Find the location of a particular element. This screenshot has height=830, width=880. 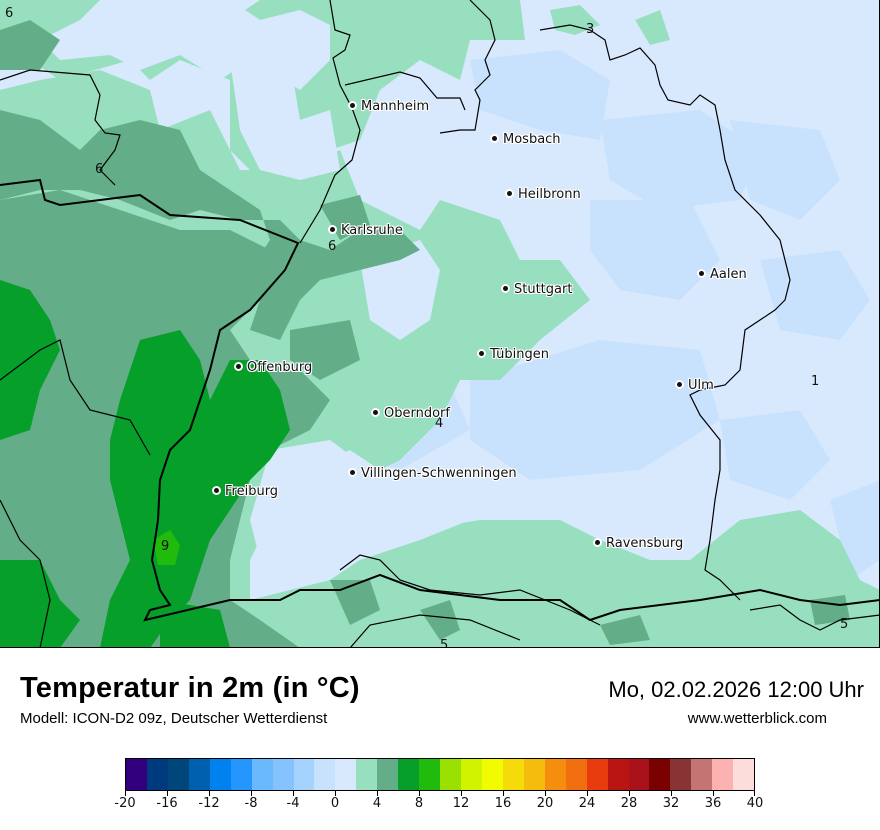

colorbar-tick-label: -12 is located at coordinates (209, 803).